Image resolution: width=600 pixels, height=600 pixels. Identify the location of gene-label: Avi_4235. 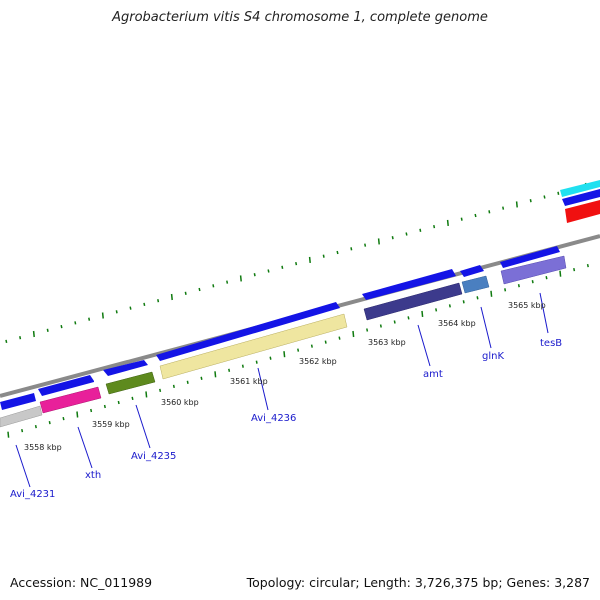
(153, 456).